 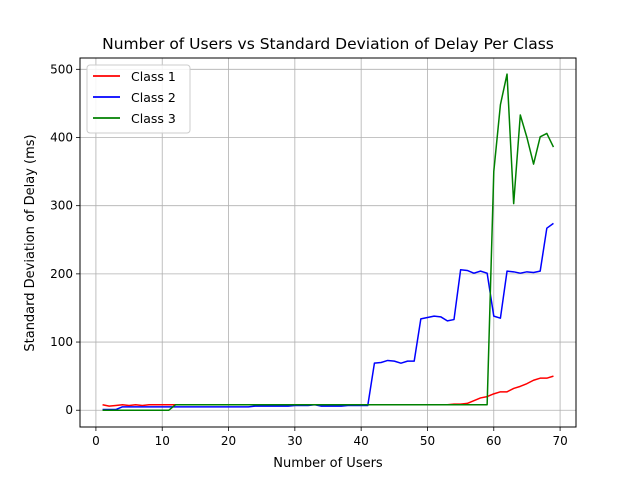 What do you see at coordinates (153, 76) in the screenshot?
I see `legend-label-class-1: Class 1` at bounding box center [153, 76].